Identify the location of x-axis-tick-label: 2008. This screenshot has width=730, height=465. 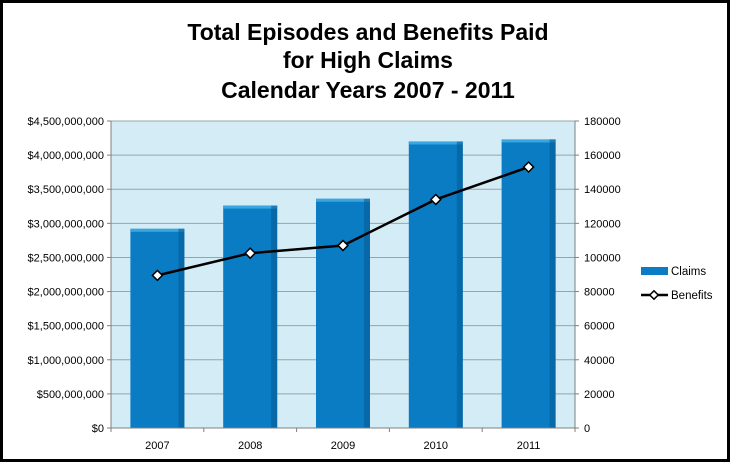
(250, 446).